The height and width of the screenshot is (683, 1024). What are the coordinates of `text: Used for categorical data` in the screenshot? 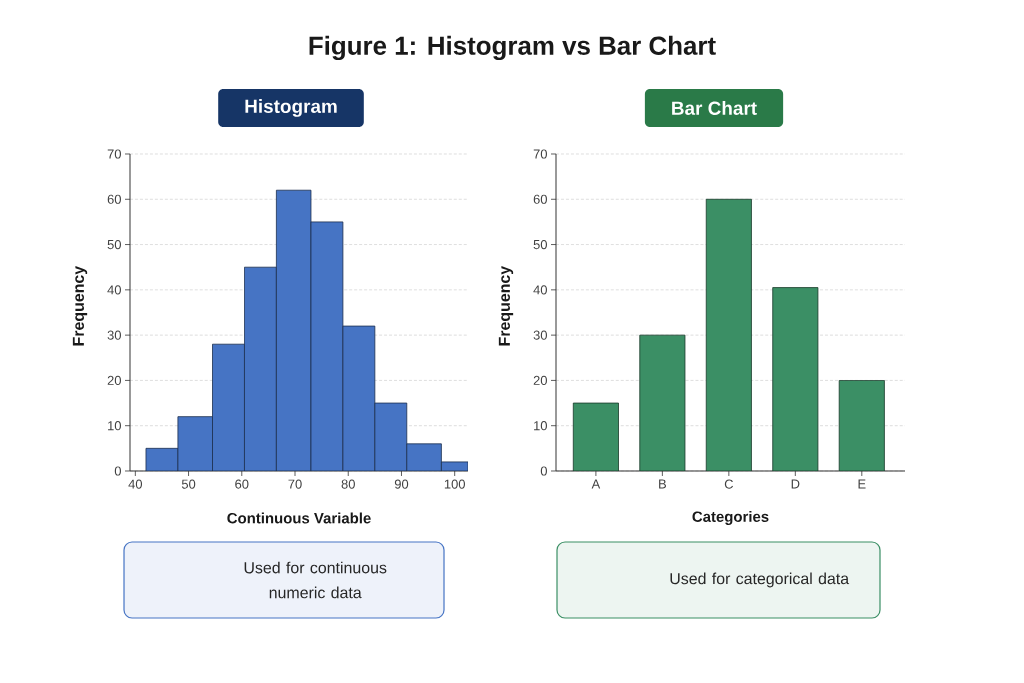 It's located at (760, 580).